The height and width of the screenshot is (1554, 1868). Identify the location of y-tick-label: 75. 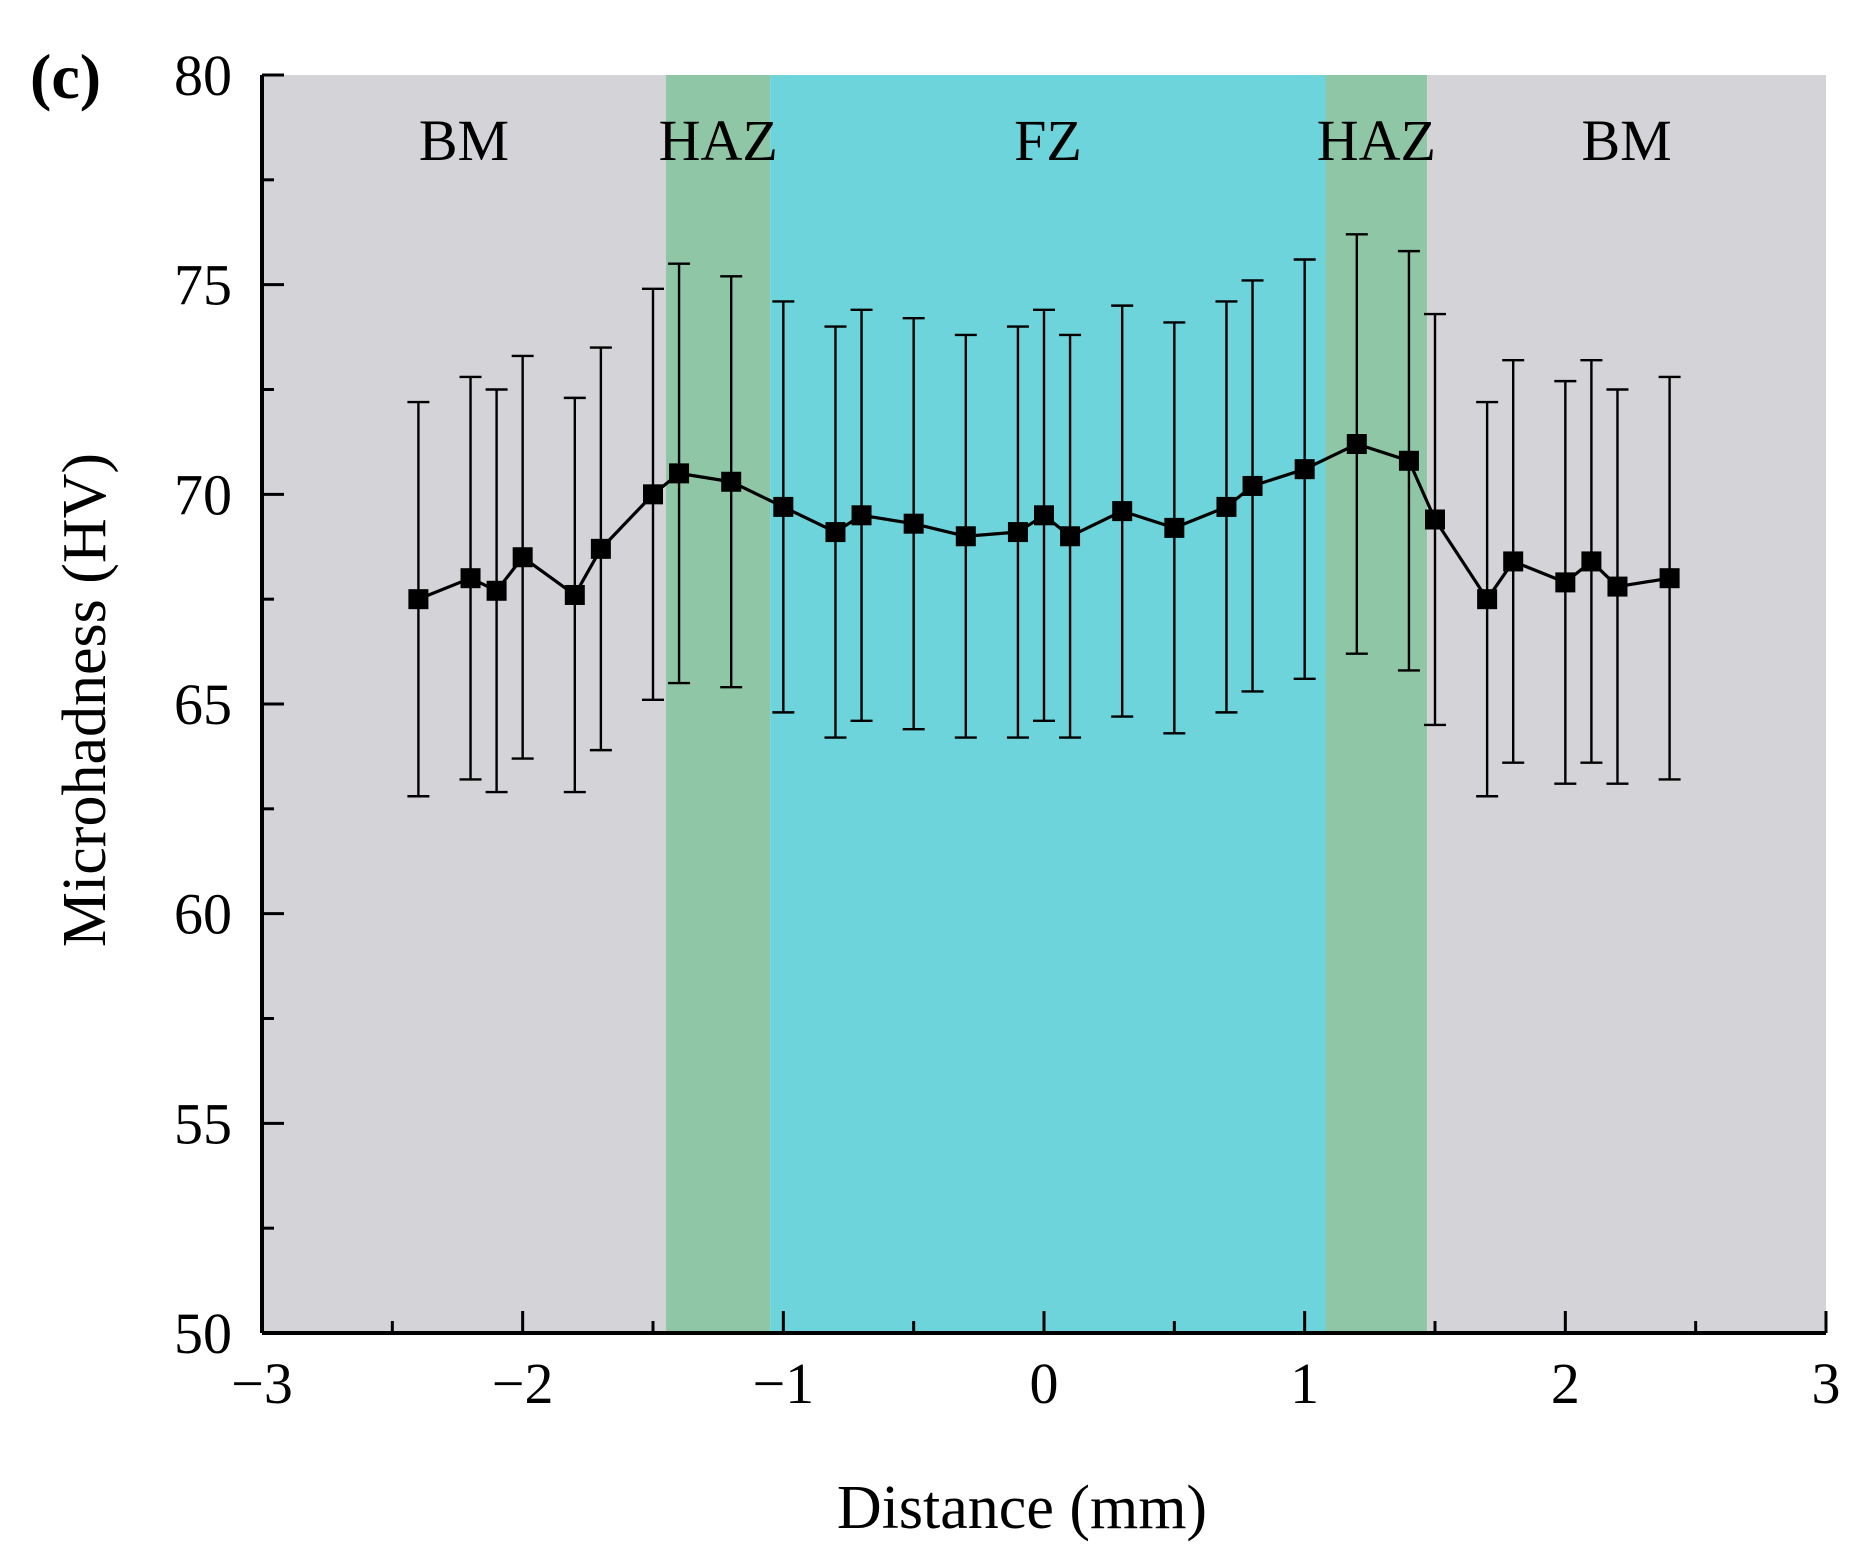
(203, 285).